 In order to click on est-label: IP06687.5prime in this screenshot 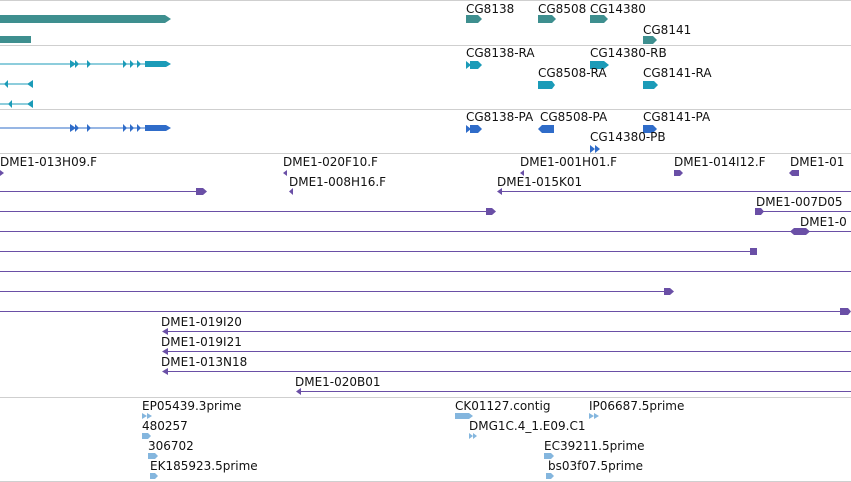, I will do `click(637, 406)`.